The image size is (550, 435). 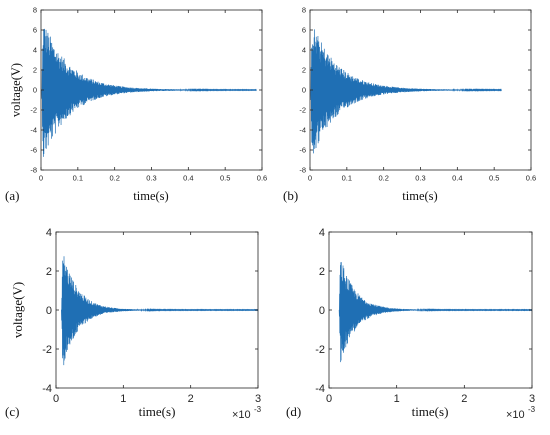 I want to click on panel-label: (a), so click(x=12, y=195).